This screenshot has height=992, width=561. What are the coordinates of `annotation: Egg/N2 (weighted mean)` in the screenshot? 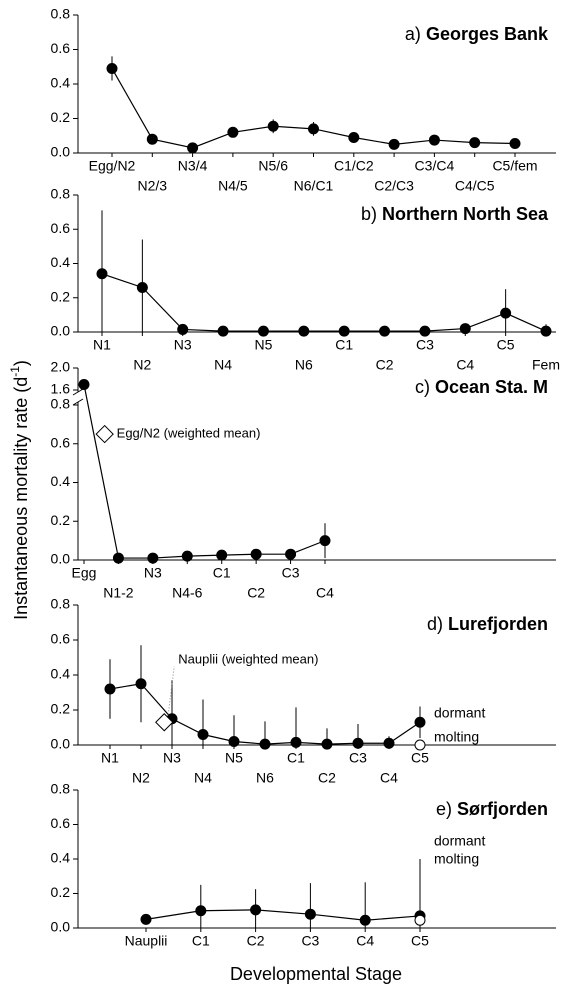 It's located at (189, 433).